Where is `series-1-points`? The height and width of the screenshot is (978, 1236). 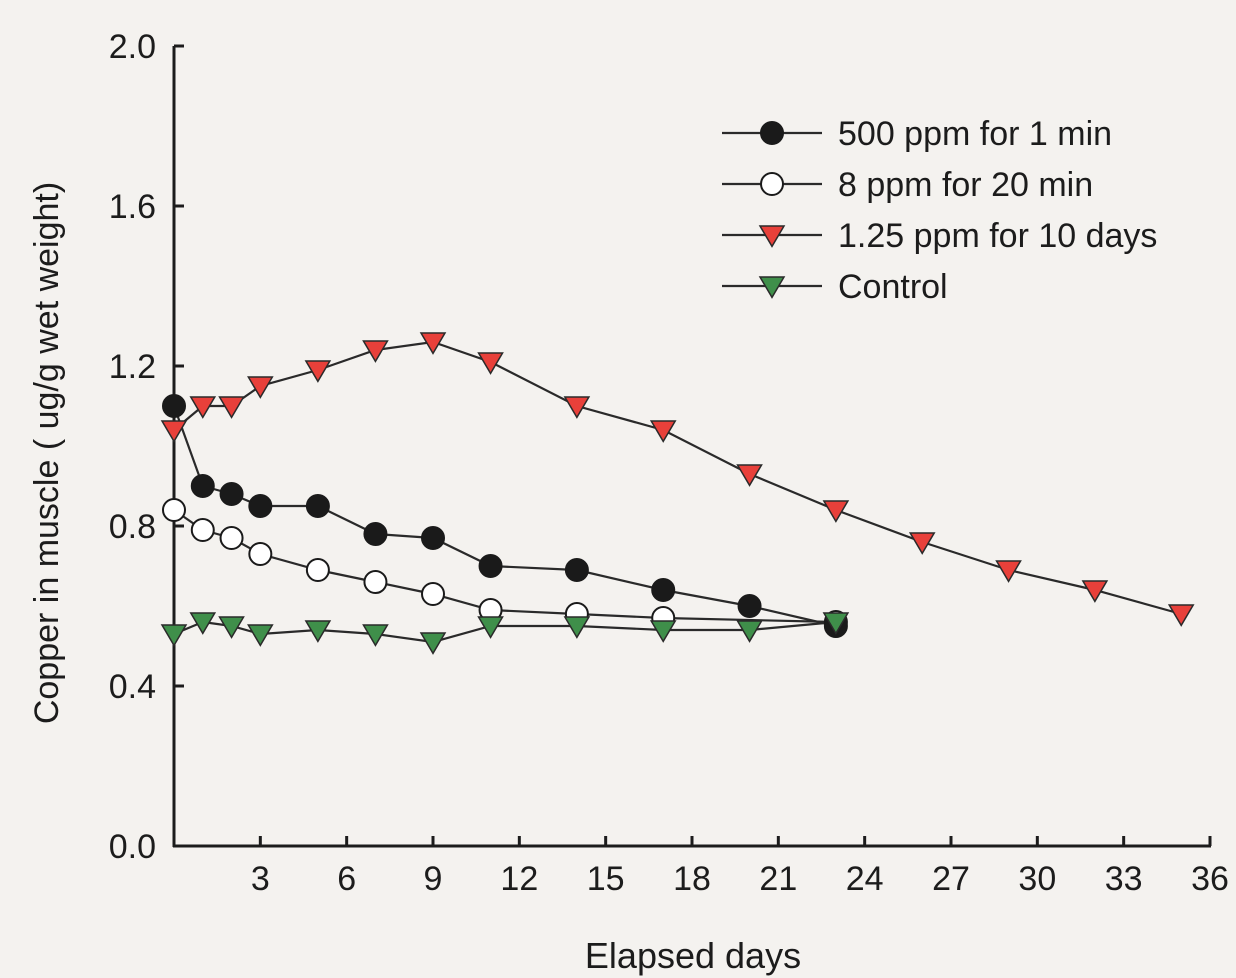
series-1-points is located at coordinates (505, 516).